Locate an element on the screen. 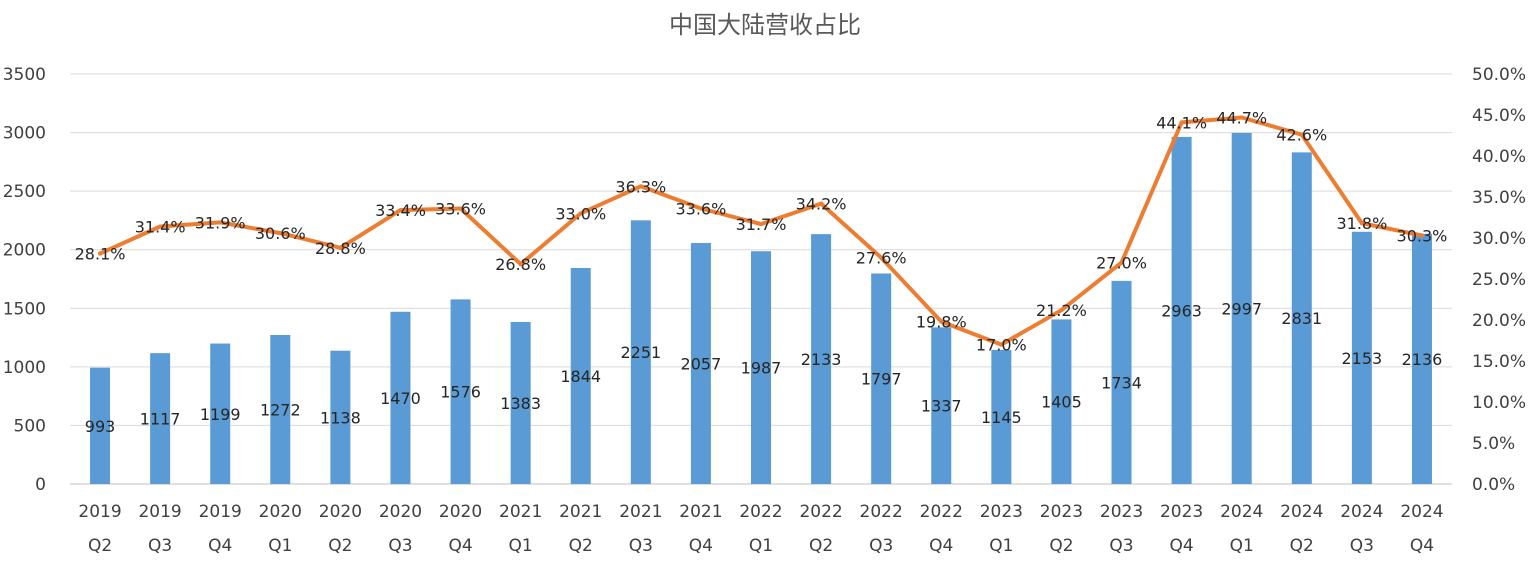 This screenshot has height=565, width=1534. bar-value-label: 1987 is located at coordinates (761, 368).